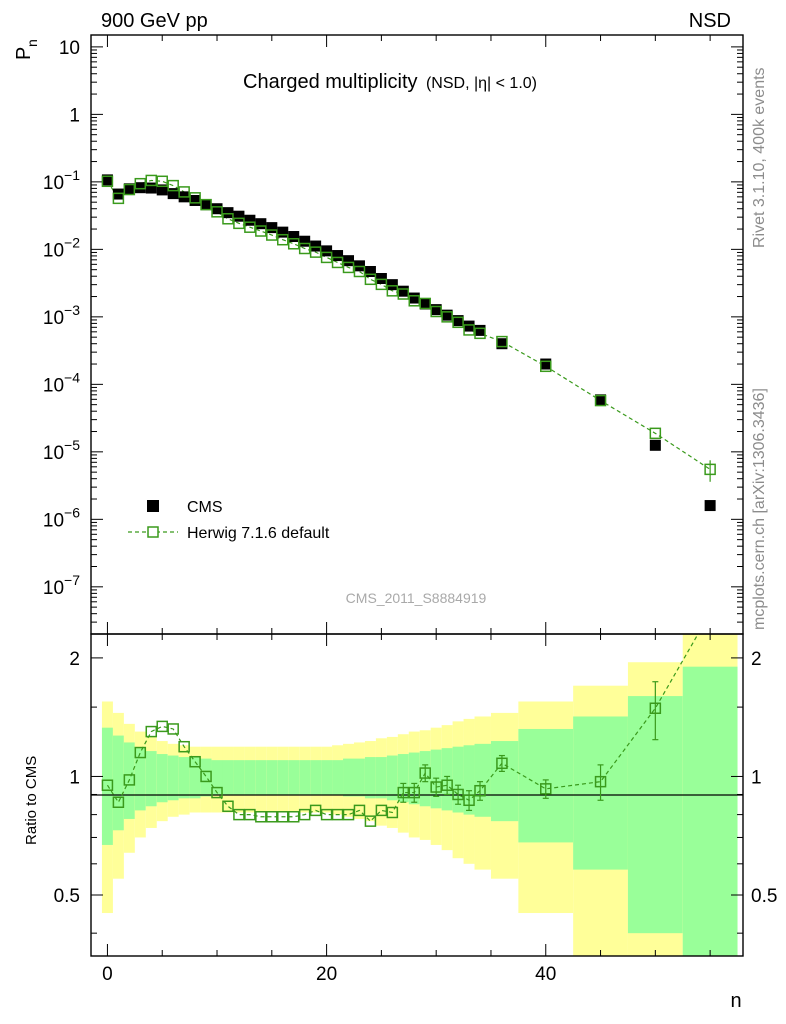 The width and height of the screenshot is (786, 1024). Describe the element at coordinates (72, 175) in the screenshot. I see `main-y-tick-exp: −1` at that location.